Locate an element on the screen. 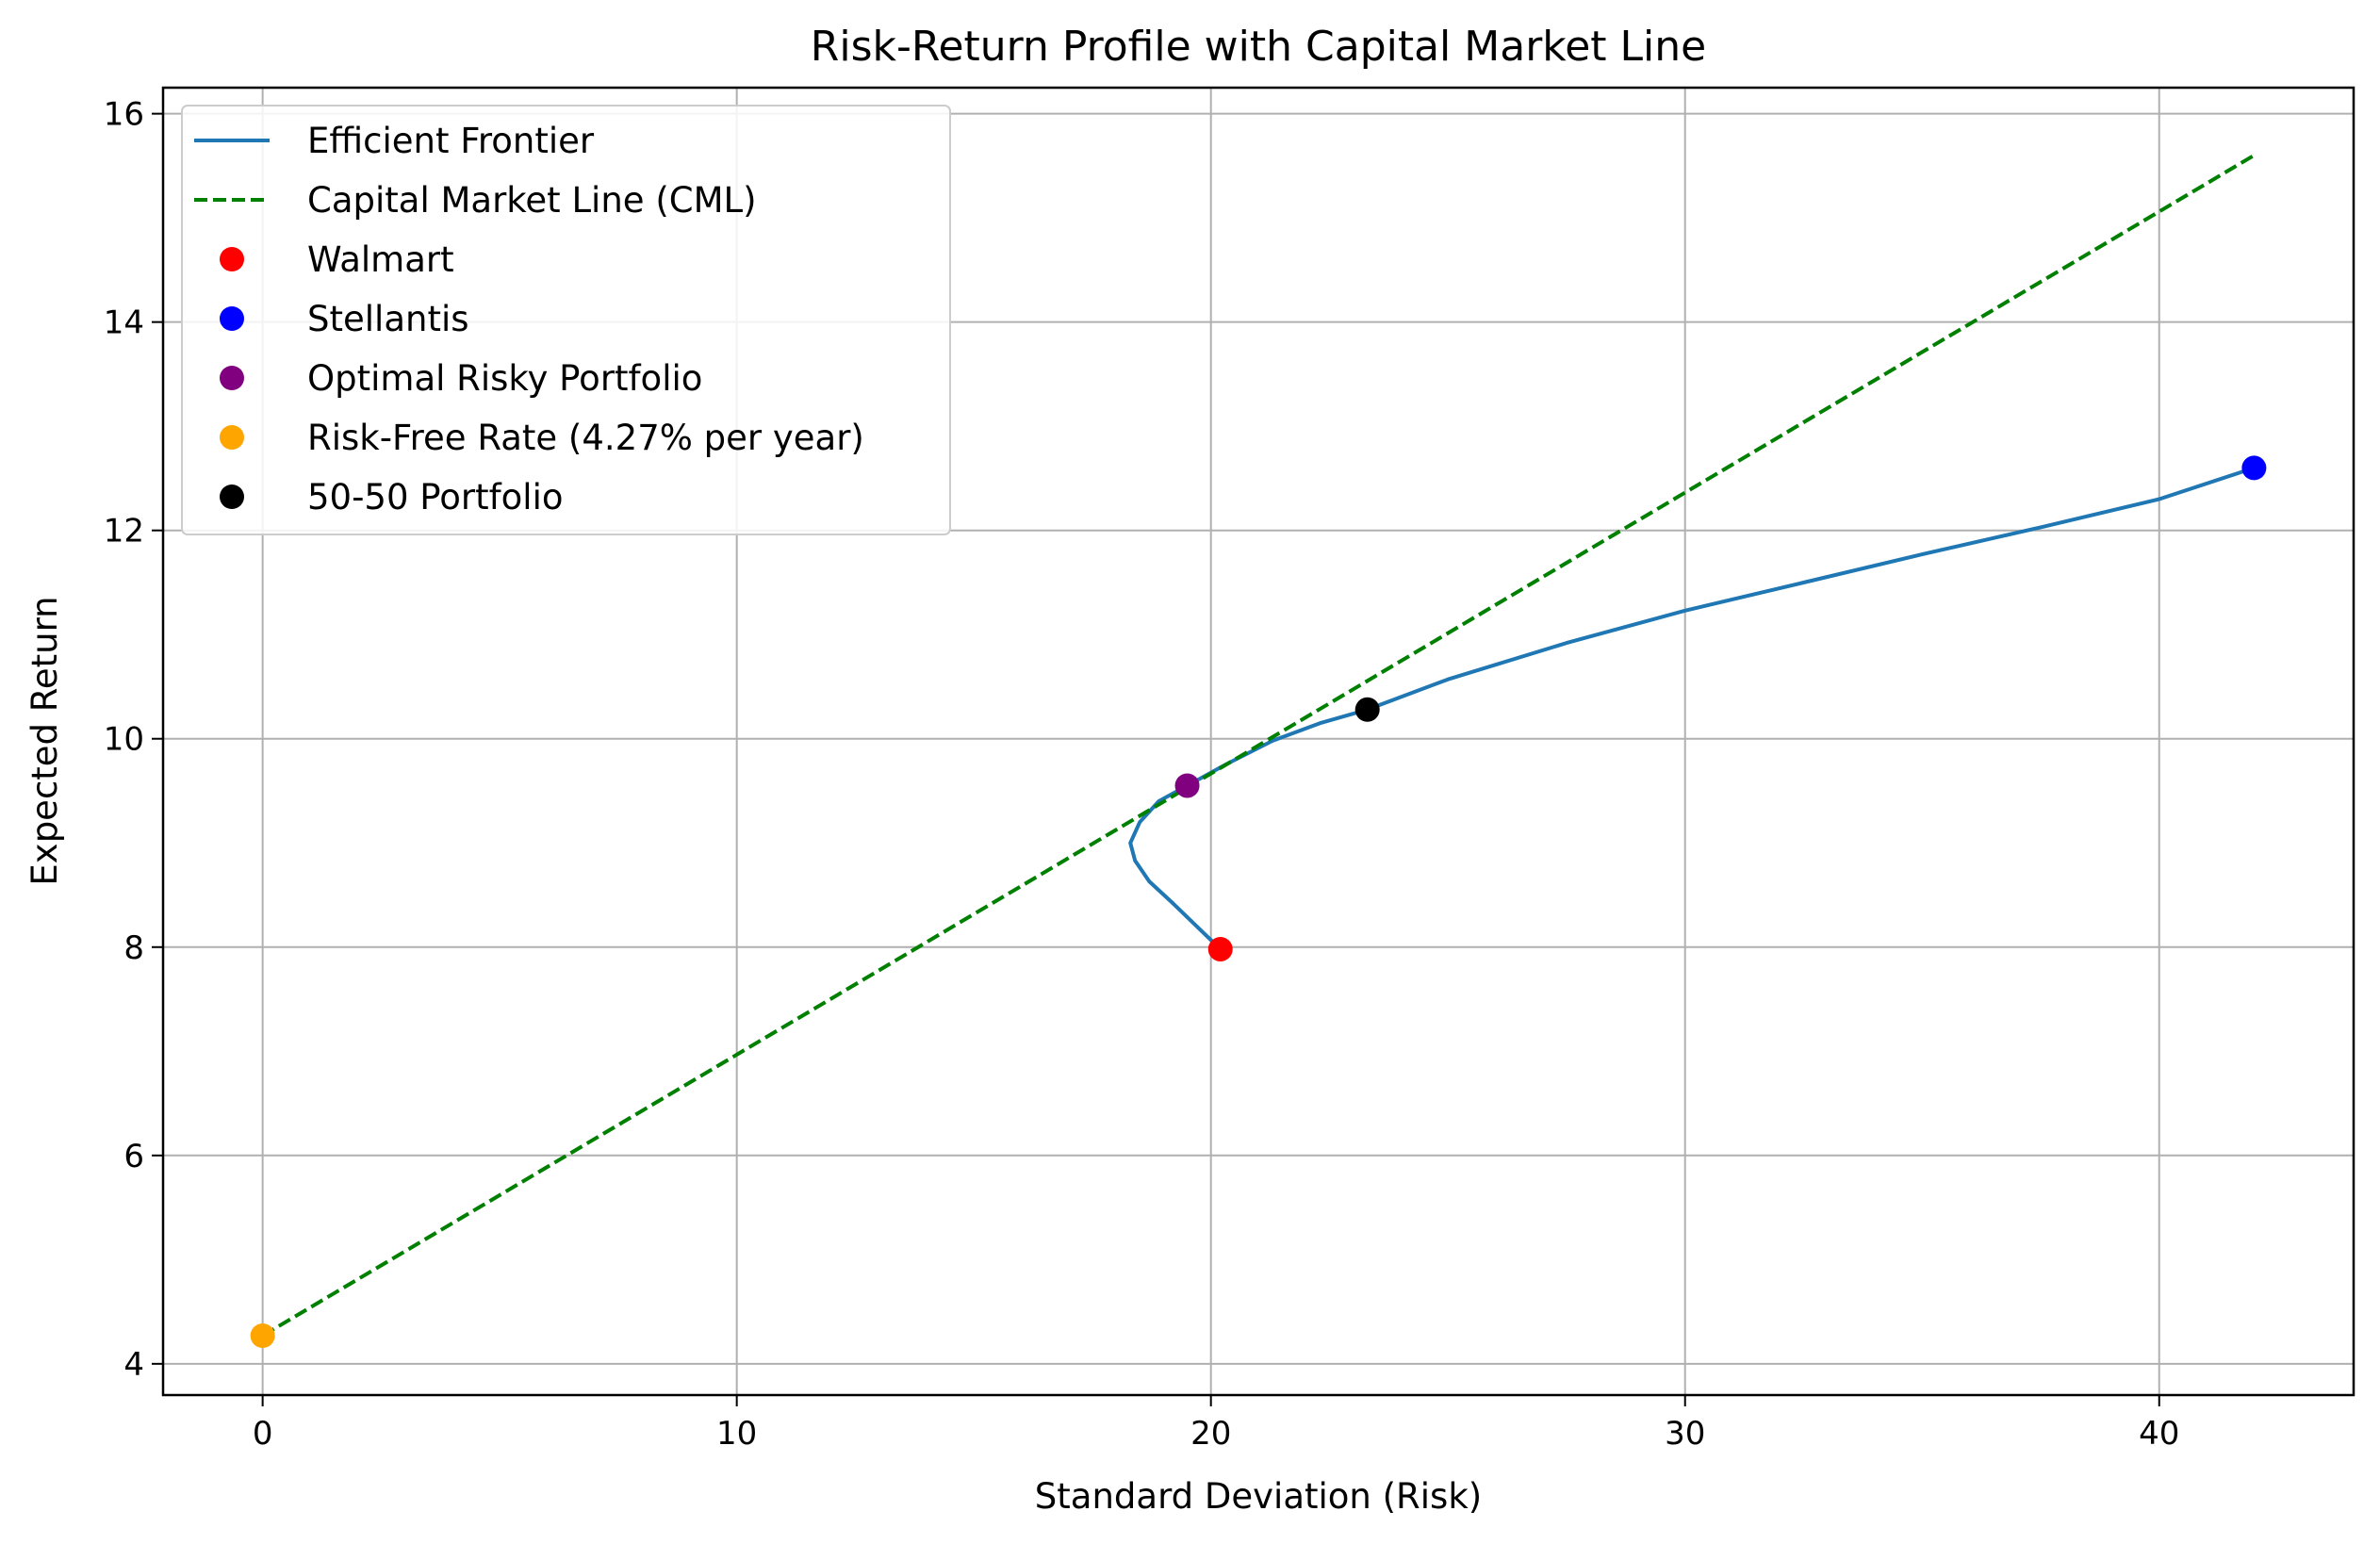  legend-label: Stellantis is located at coordinates (388, 319).